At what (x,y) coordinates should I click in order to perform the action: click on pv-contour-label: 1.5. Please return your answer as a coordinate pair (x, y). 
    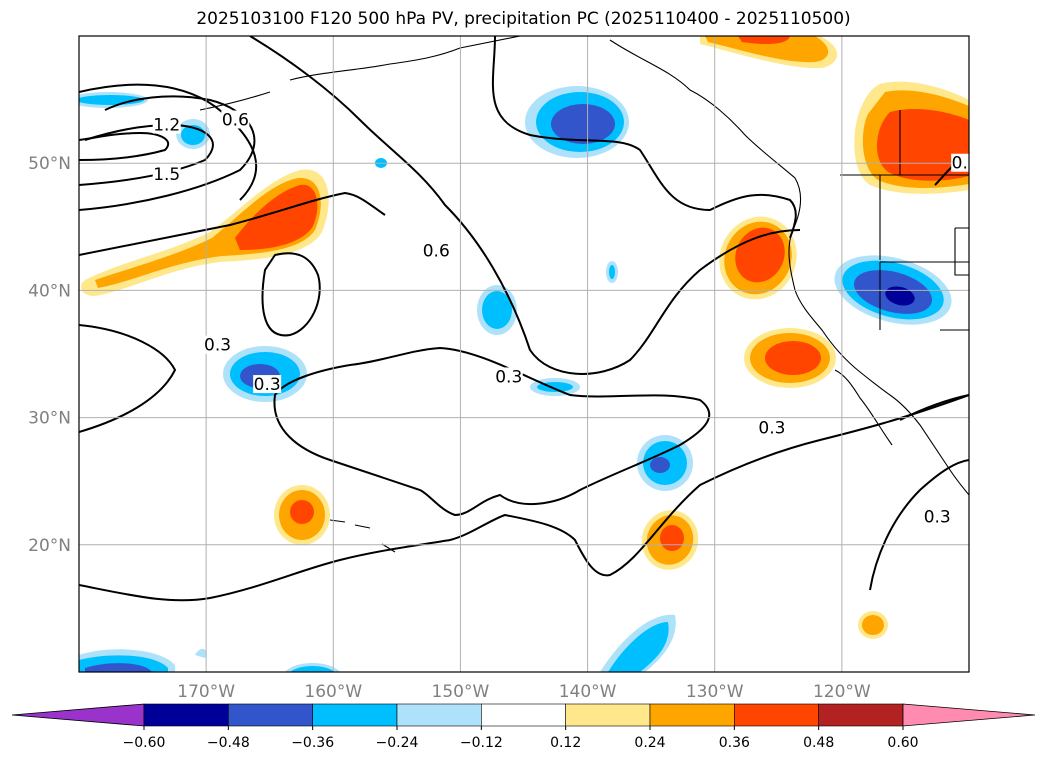
    Looking at the image, I should click on (166, 175).